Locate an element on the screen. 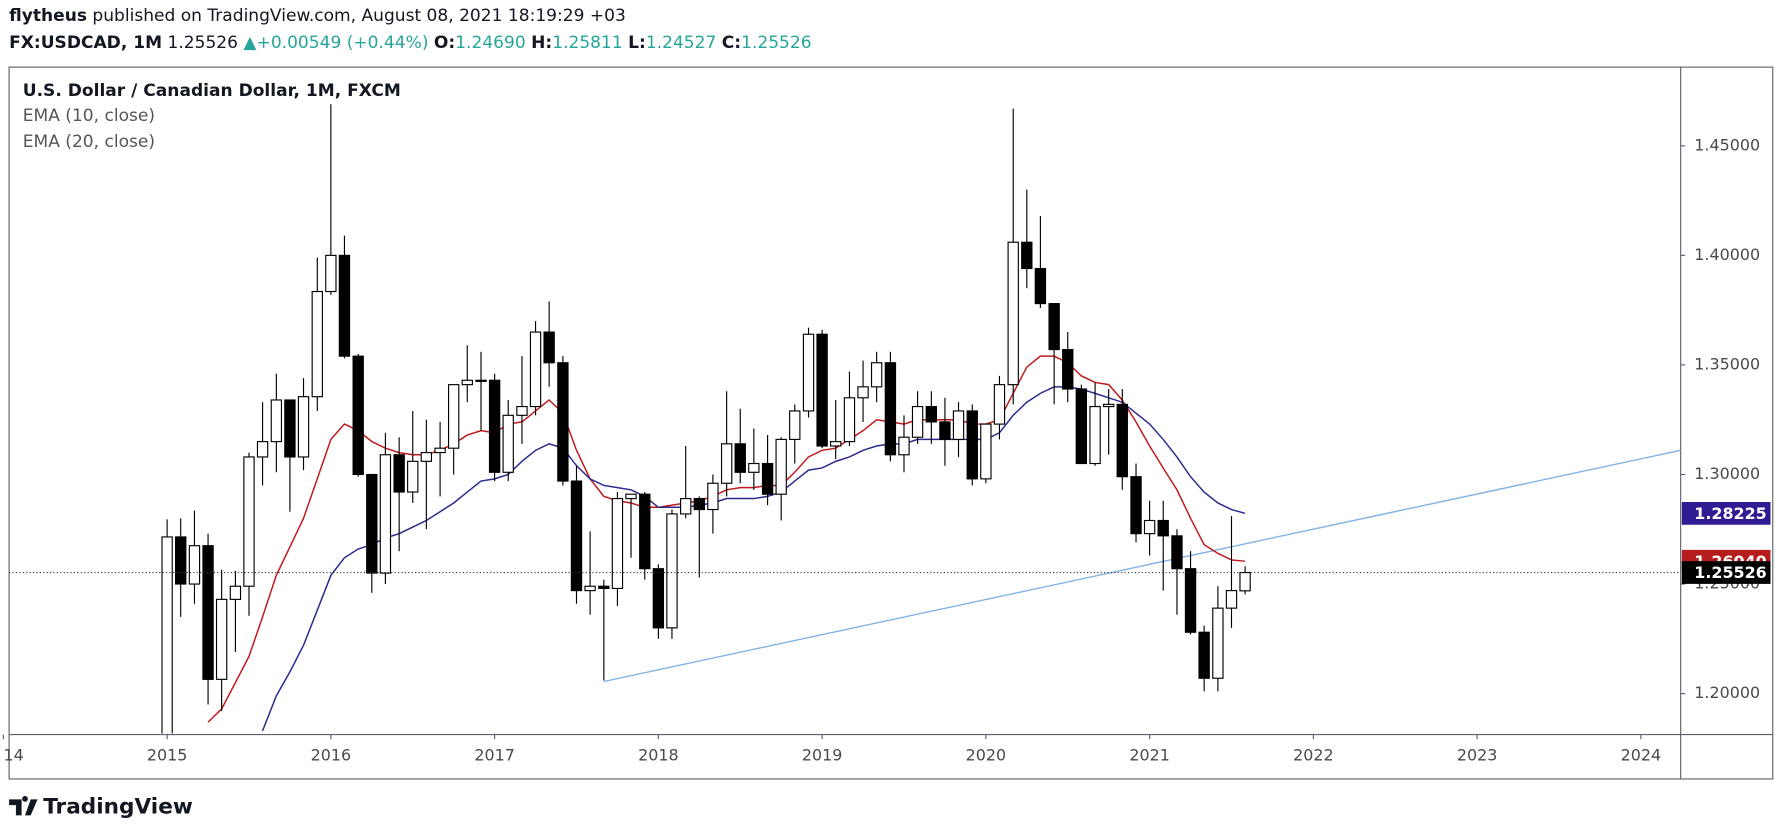 The height and width of the screenshot is (833, 1783). arrow: ▲ is located at coordinates (250, 43).